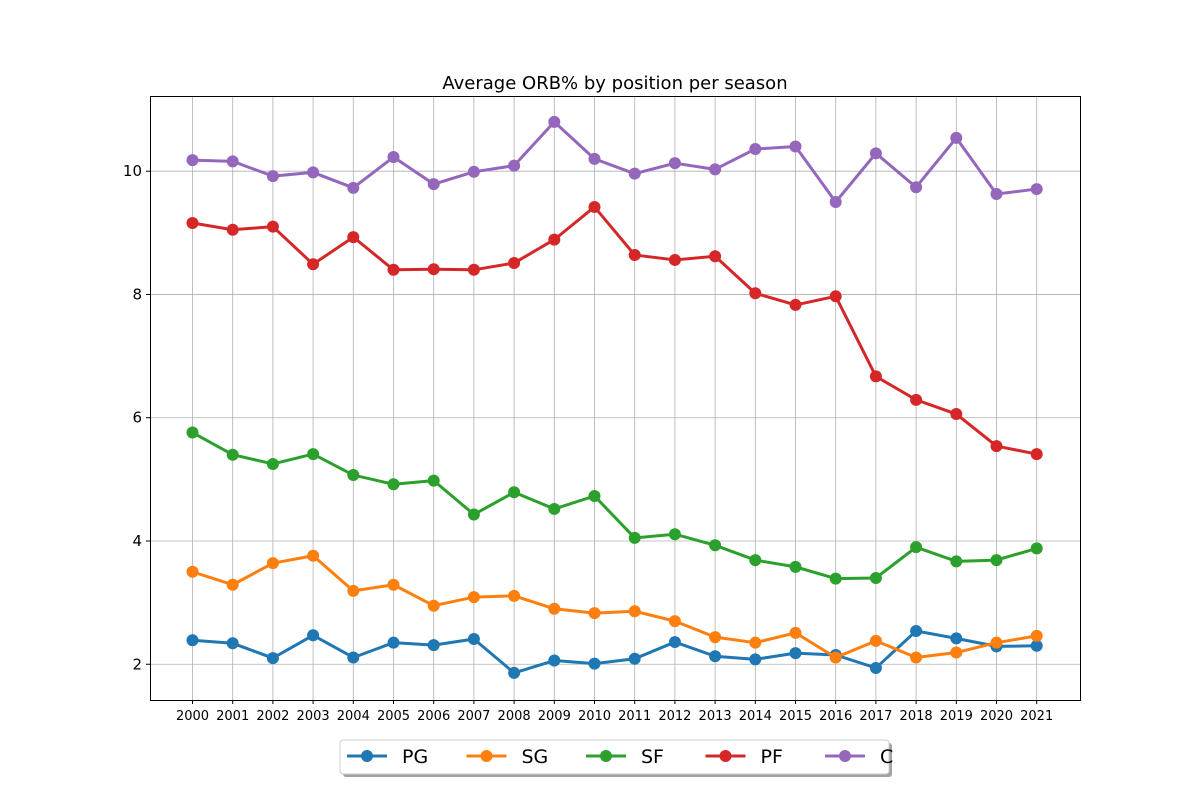  What do you see at coordinates (956, 716) in the screenshot?
I see `x-tick-label: 2019` at bounding box center [956, 716].